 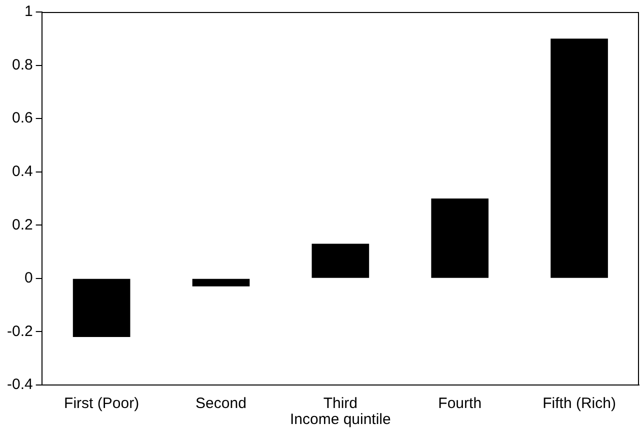 What do you see at coordinates (579, 403) in the screenshot?
I see `x-tick-label: Fifth (Rich)` at bounding box center [579, 403].